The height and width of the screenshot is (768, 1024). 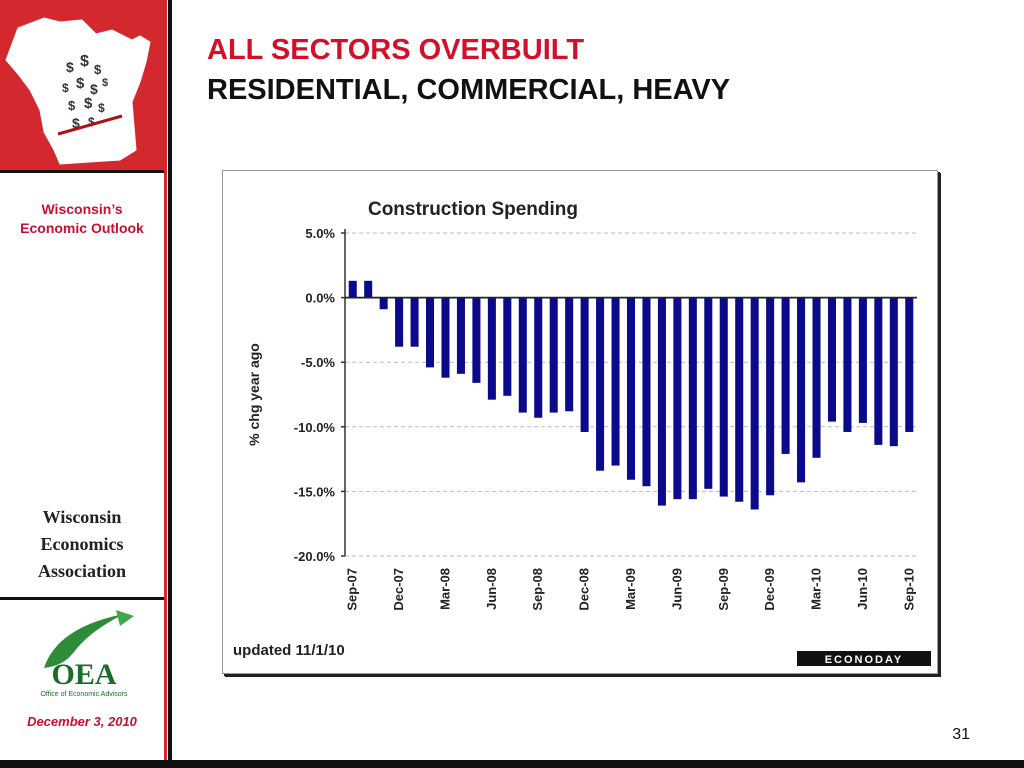 What do you see at coordinates (82, 721) in the screenshot?
I see `presentation-date: December 3, 2010` at bounding box center [82, 721].